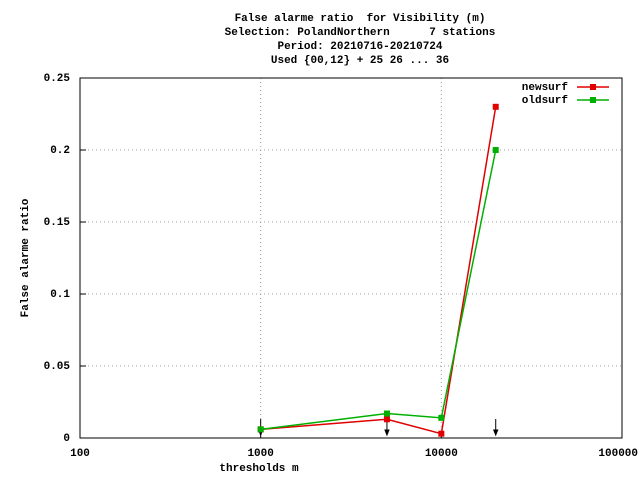 This screenshot has height=480, width=640. What do you see at coordinates (57, 367) in the screenshot?
I see `y-tick-label: 0.05` at bounding box center [57, 367].